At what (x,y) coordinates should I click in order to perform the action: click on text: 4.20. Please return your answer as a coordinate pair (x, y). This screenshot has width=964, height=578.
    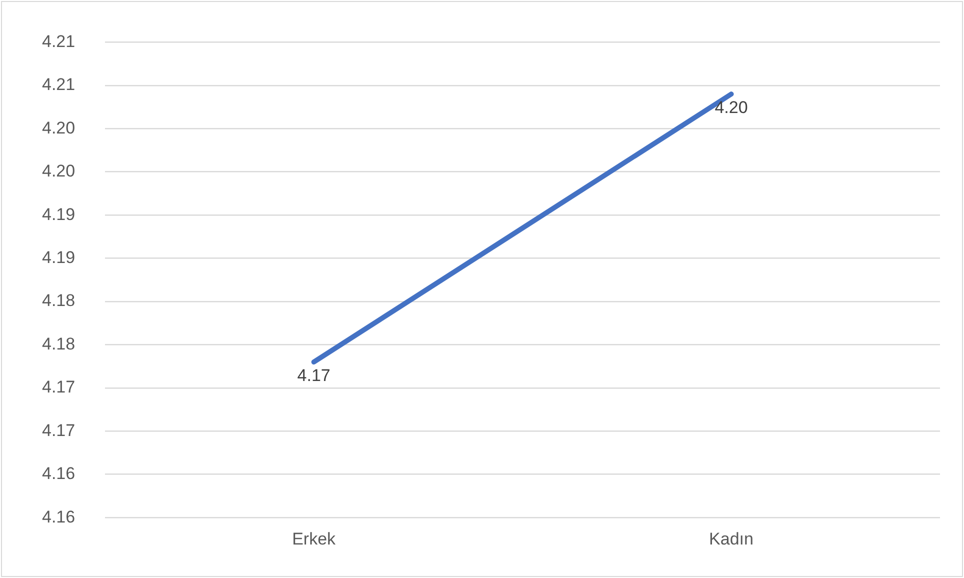
    Looking at the image, I should click on (731, 108).